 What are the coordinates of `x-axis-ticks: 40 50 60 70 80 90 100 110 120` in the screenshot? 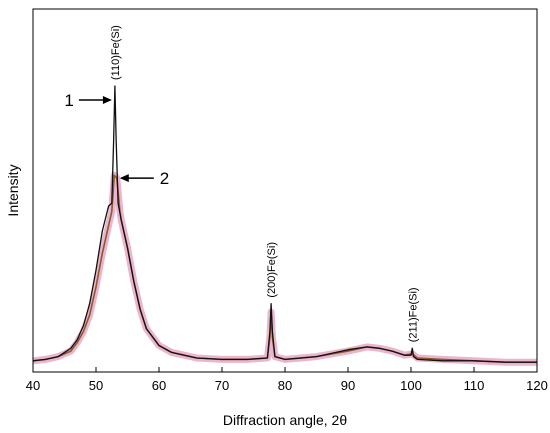 It's located at (287, 380).